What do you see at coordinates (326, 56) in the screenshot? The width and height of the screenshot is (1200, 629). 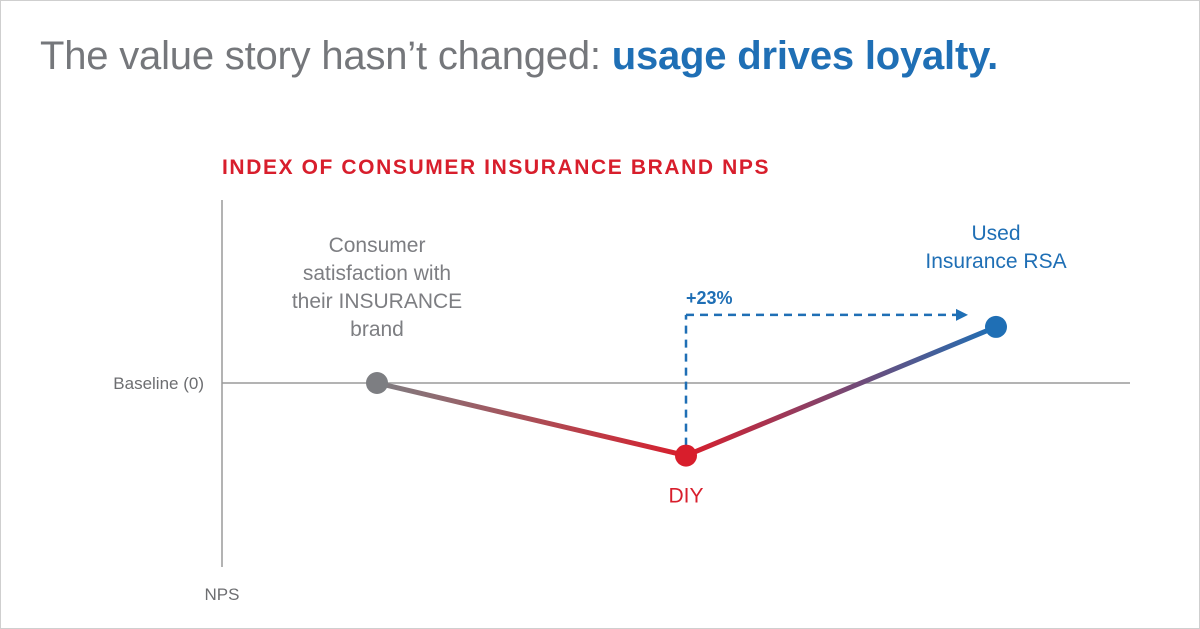 I see `headline-lead: The value story hasn’t changed:` at bounding box center [326, 56].